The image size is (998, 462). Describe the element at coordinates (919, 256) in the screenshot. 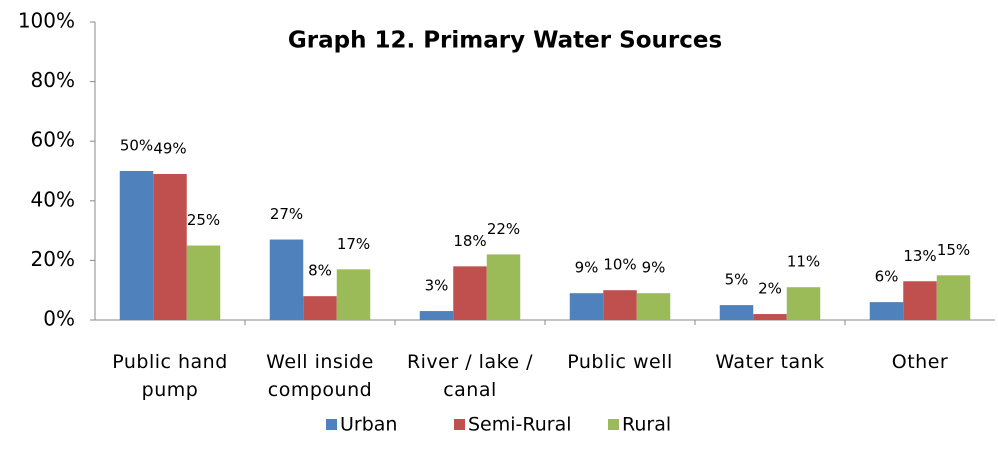

I see `data-label: 13%` at that location.